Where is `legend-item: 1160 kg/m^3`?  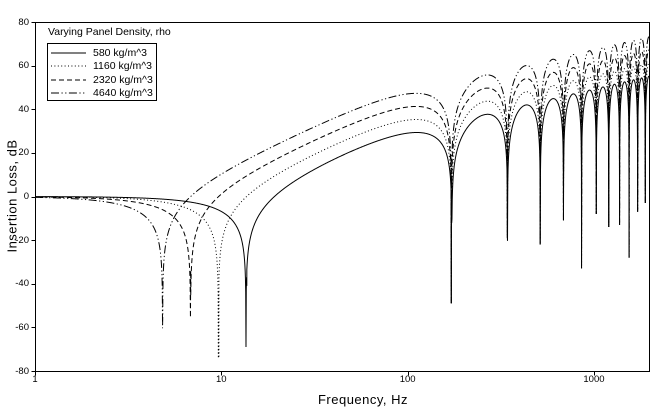 legend-item: 1160 kg/m^3 is located at coordinates (102, 67).